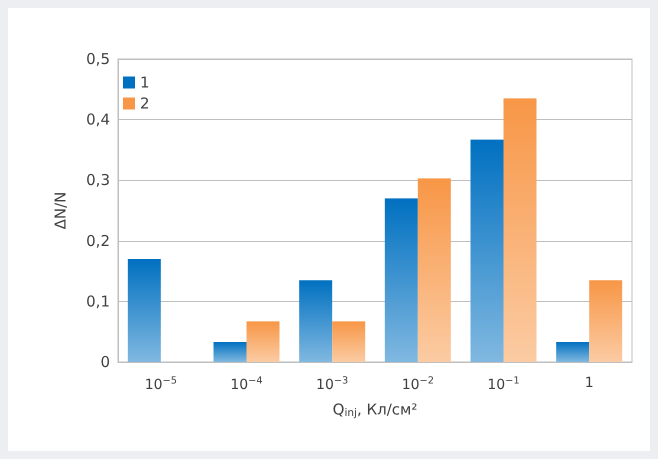 The height and width of the screenshot is (459, 658). What do you see at coordinates (145, 83) in the screenshot?
I see `legend-label: 1` at bounding box center [145, 83].